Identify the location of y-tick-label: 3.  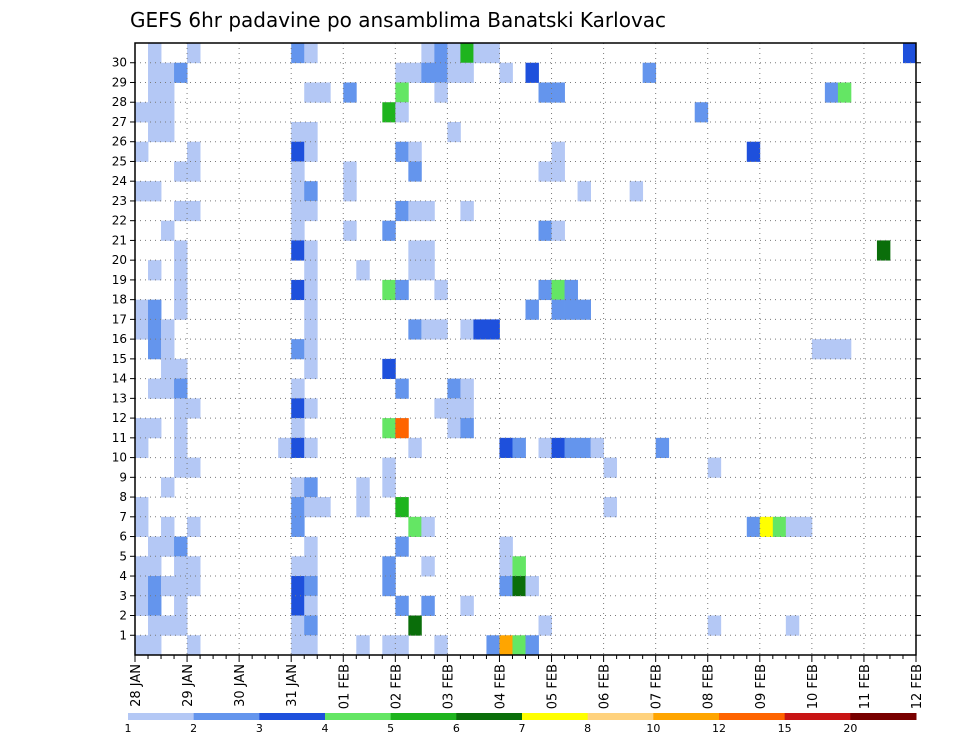
(123, 596).